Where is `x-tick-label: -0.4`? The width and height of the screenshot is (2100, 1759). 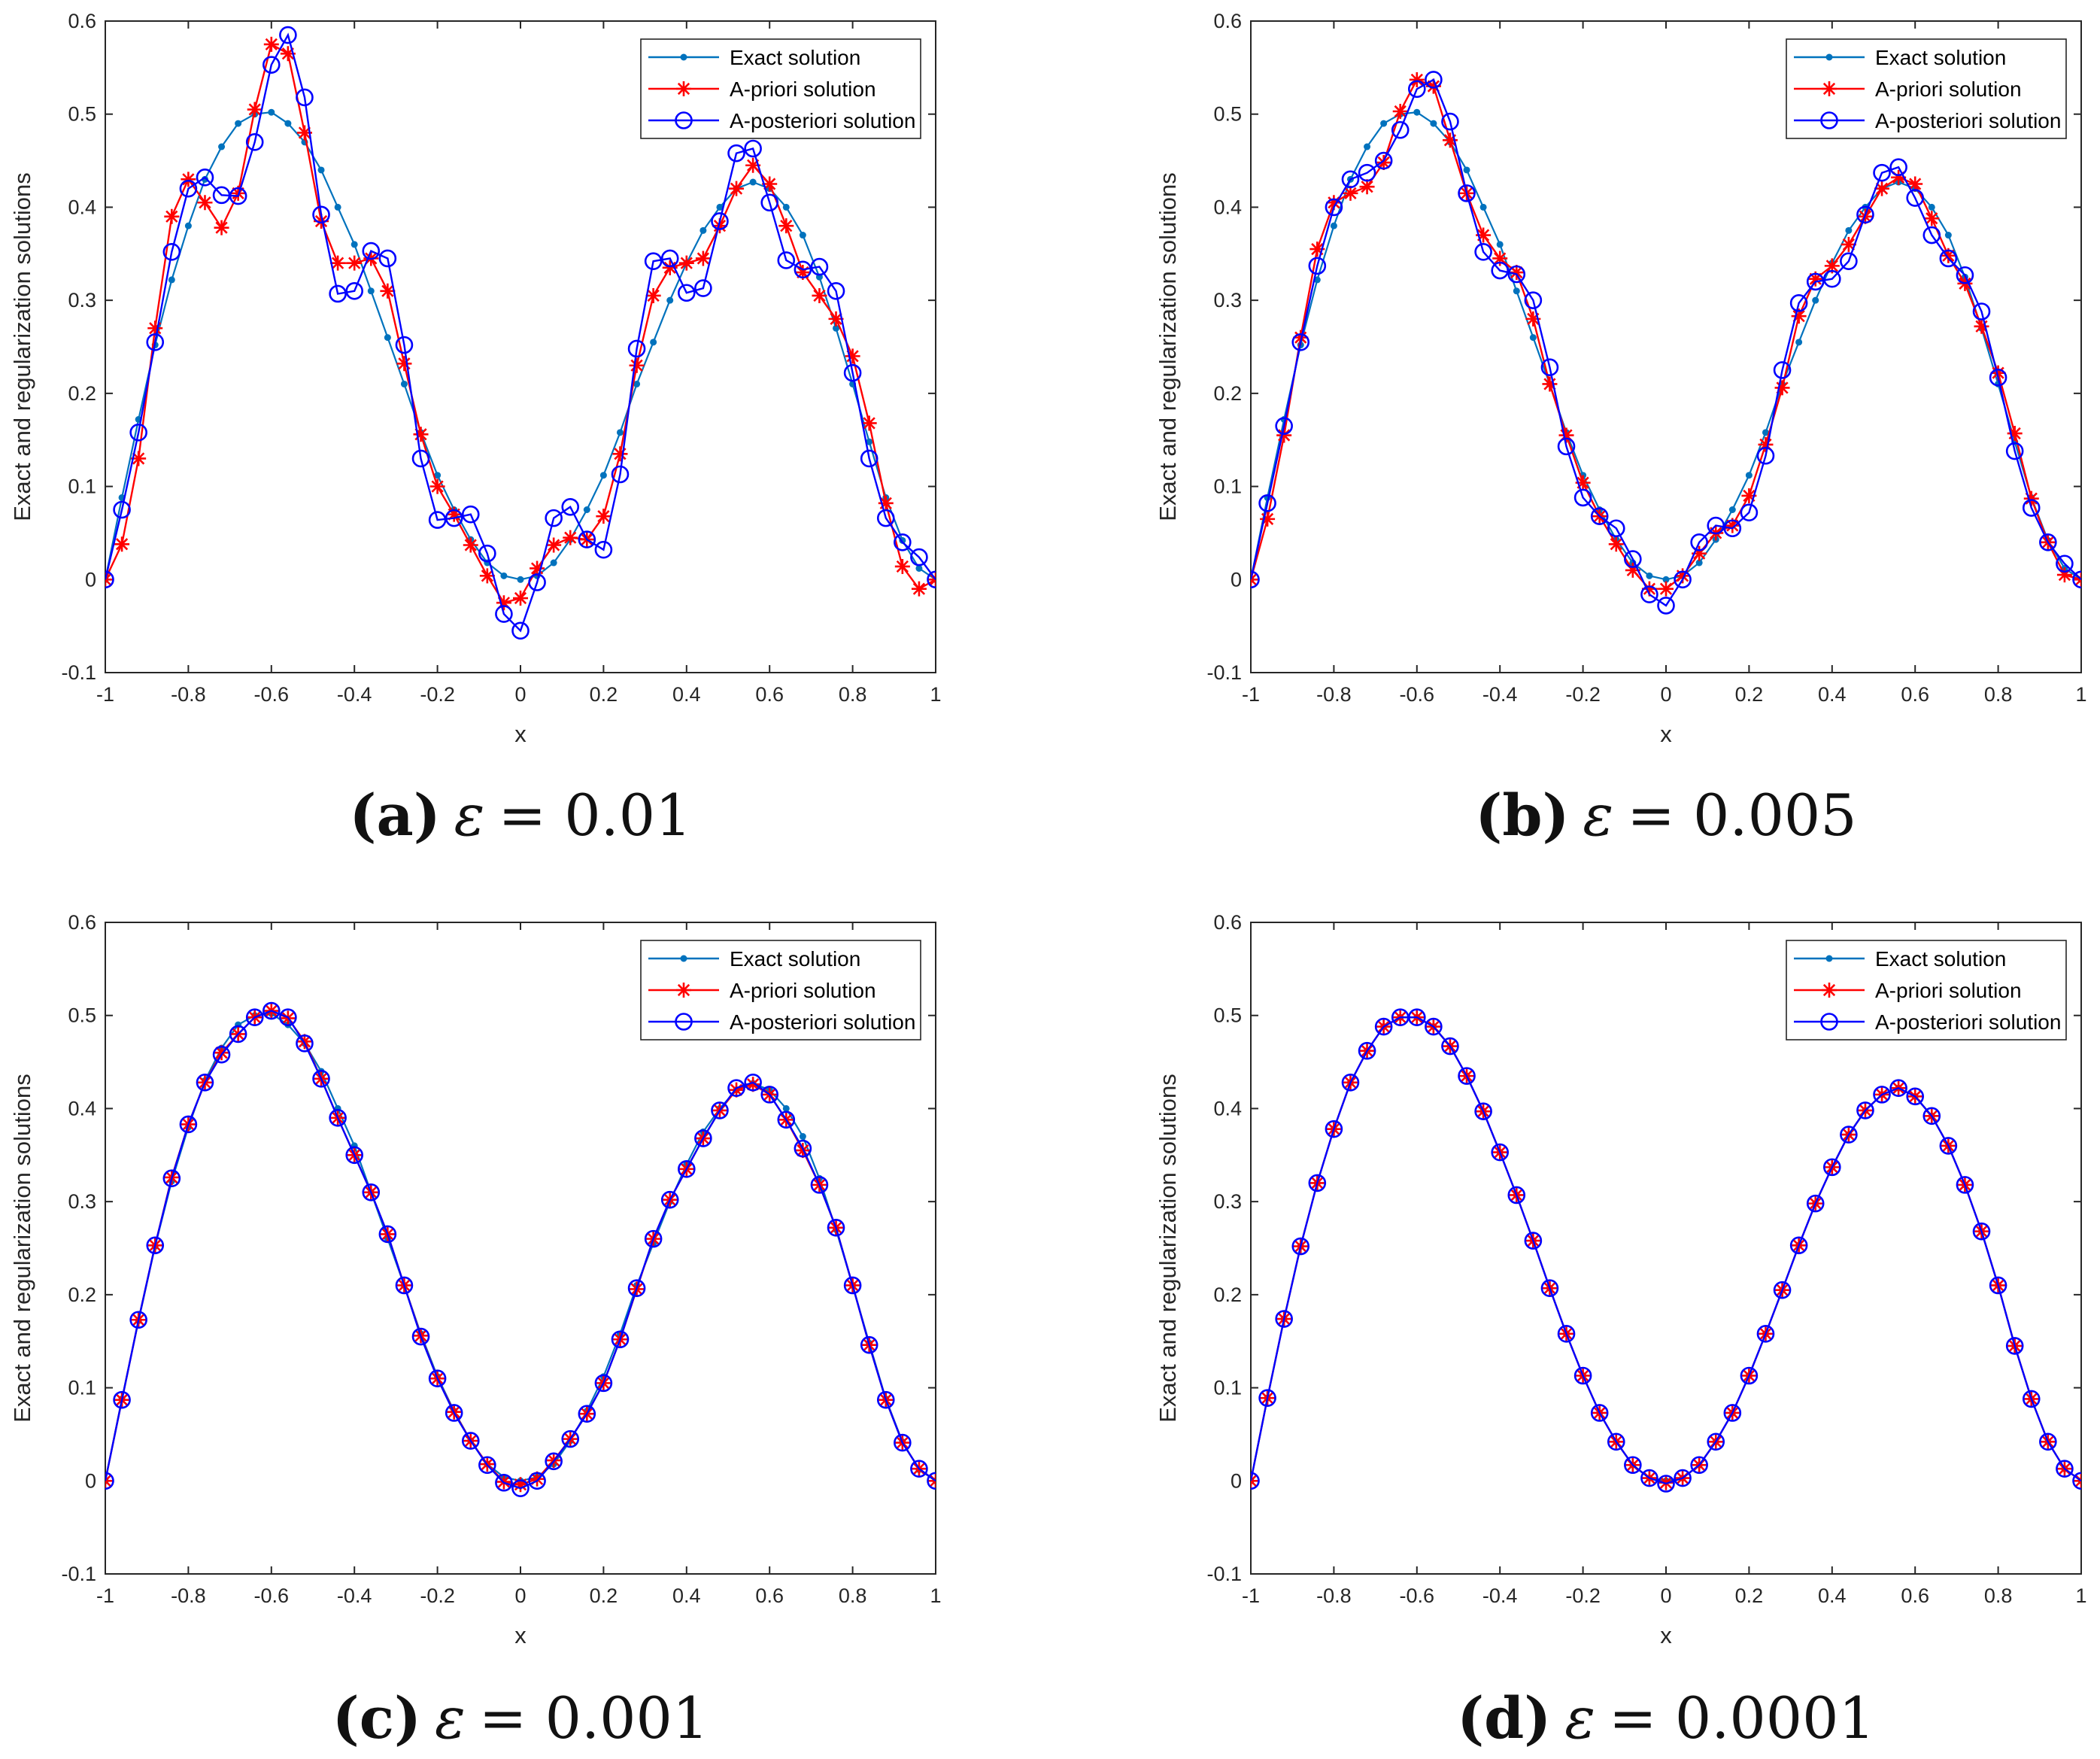
x-tick-label: -0.4 is located at coordinates (1500, 694).